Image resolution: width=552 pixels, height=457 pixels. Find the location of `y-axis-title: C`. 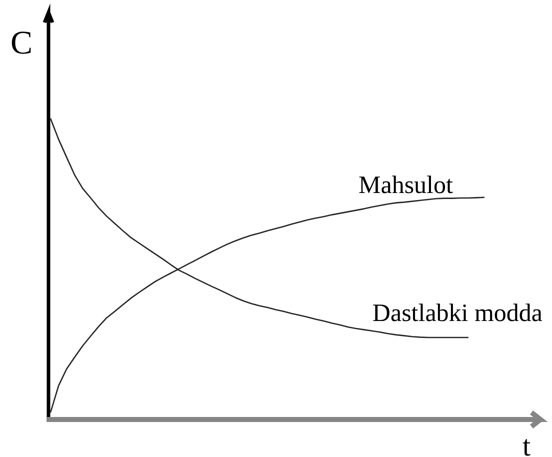

y-axis-title: C is located at coordinates (21, 44).